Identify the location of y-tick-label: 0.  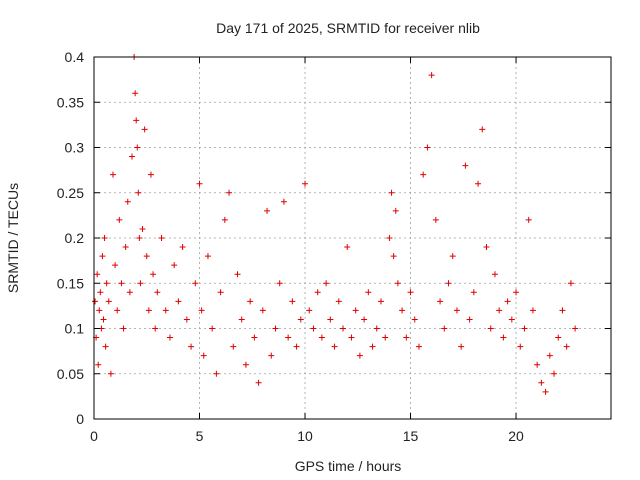
(80, 419).